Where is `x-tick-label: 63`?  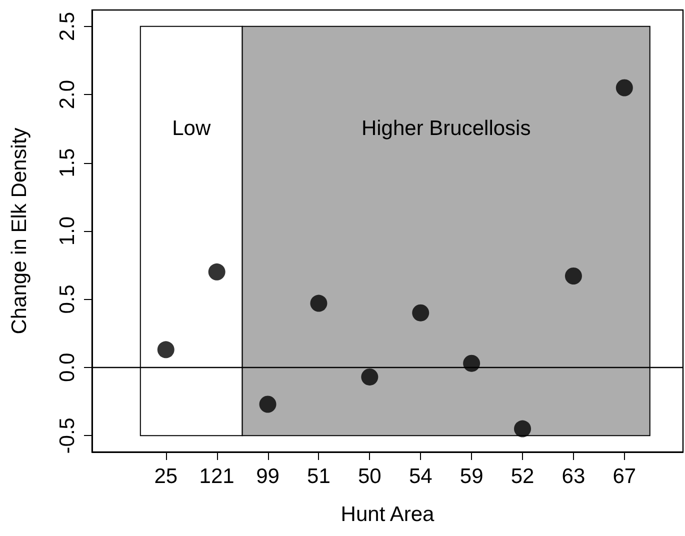 x-tick-label: 63 is located at coordinates (574, 476).